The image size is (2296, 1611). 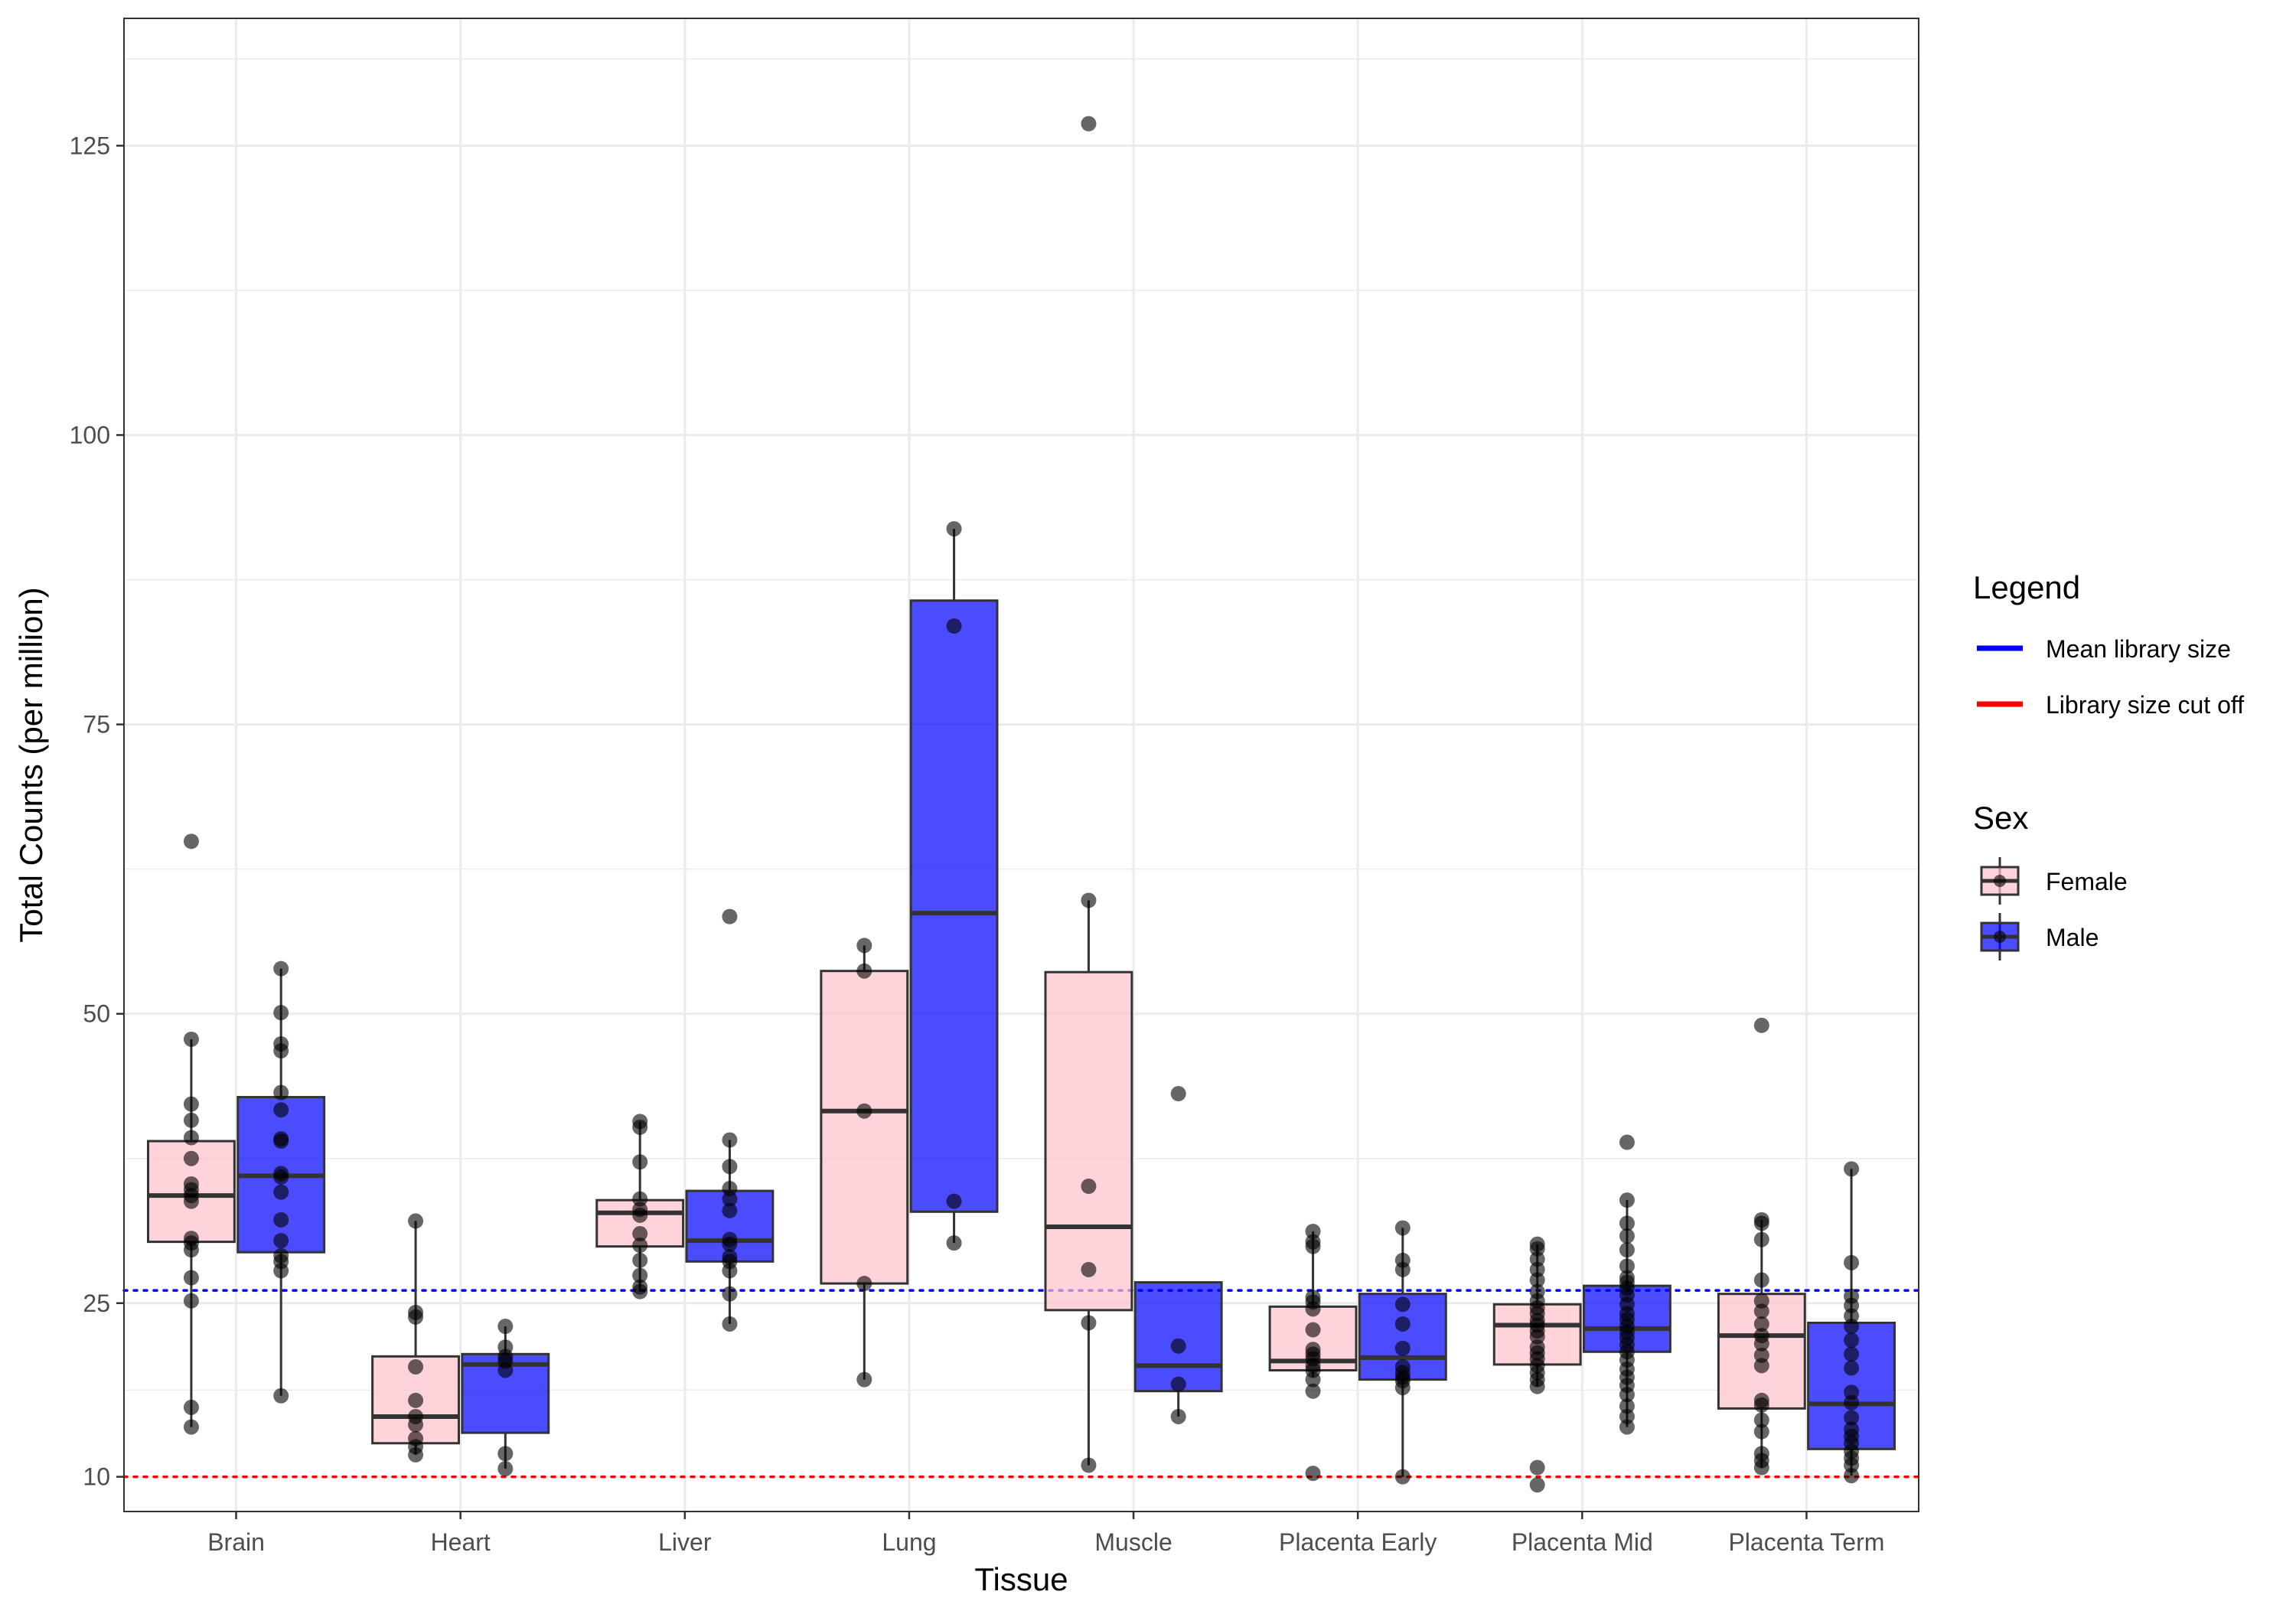 I want to click on x-tick-label-placenta-mid: Placenta Mid, so click(x=1582, y=1542).